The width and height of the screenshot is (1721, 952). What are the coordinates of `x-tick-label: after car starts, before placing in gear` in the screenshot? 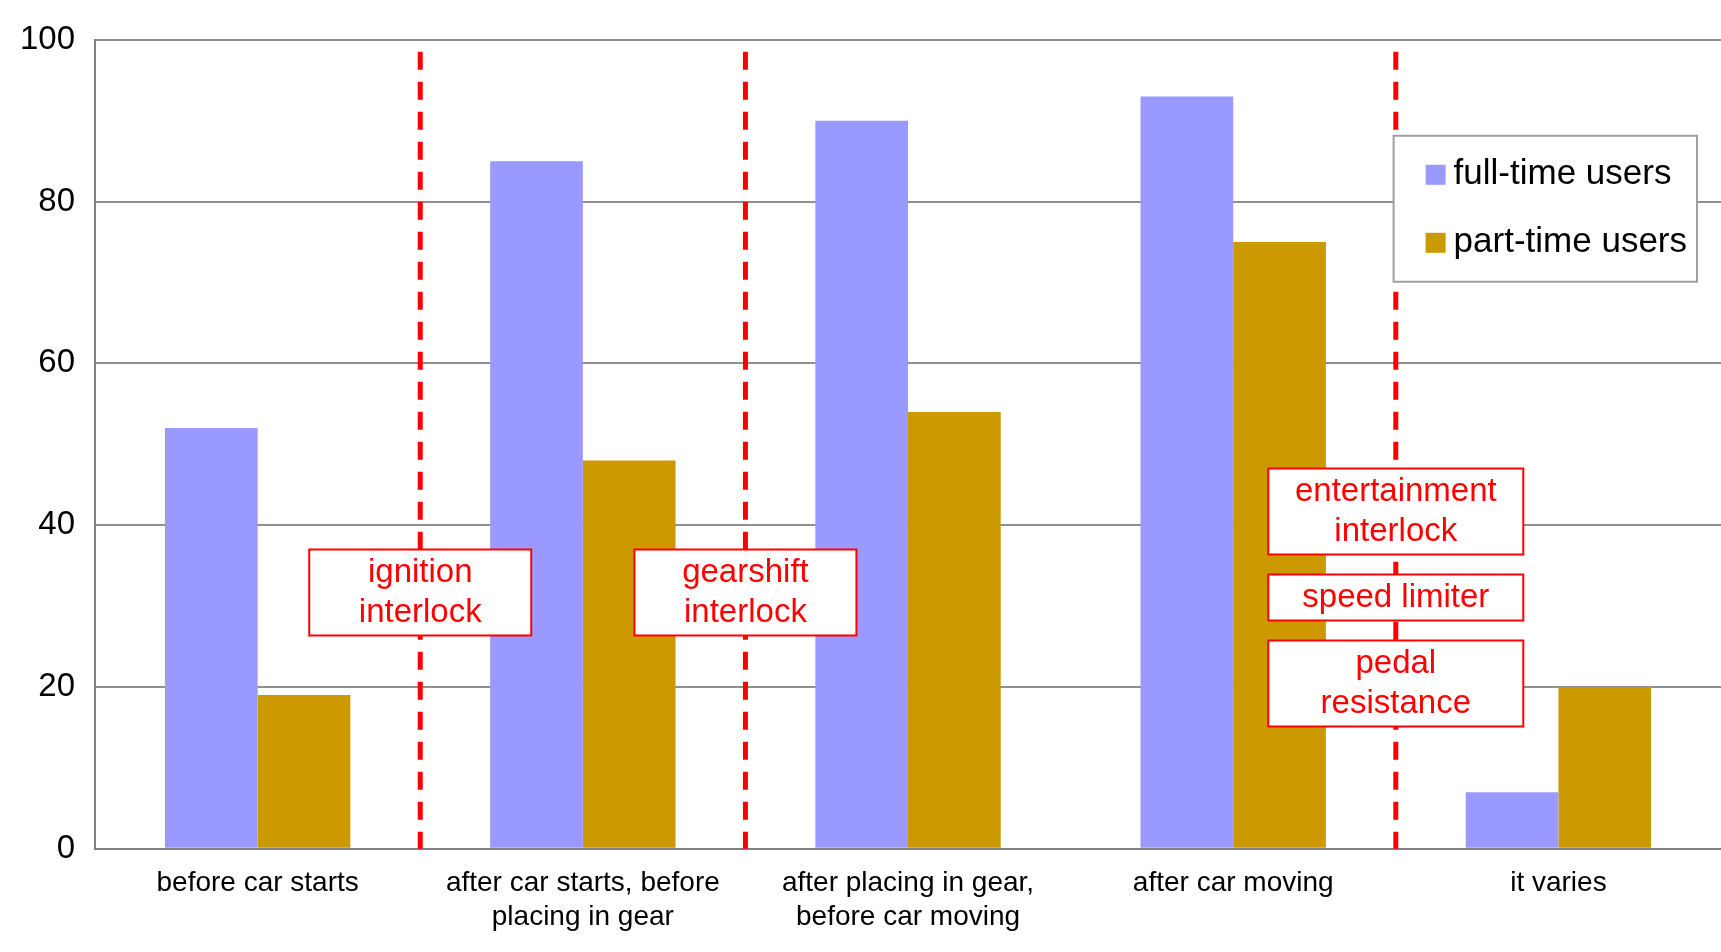 It's located at (582, 898).